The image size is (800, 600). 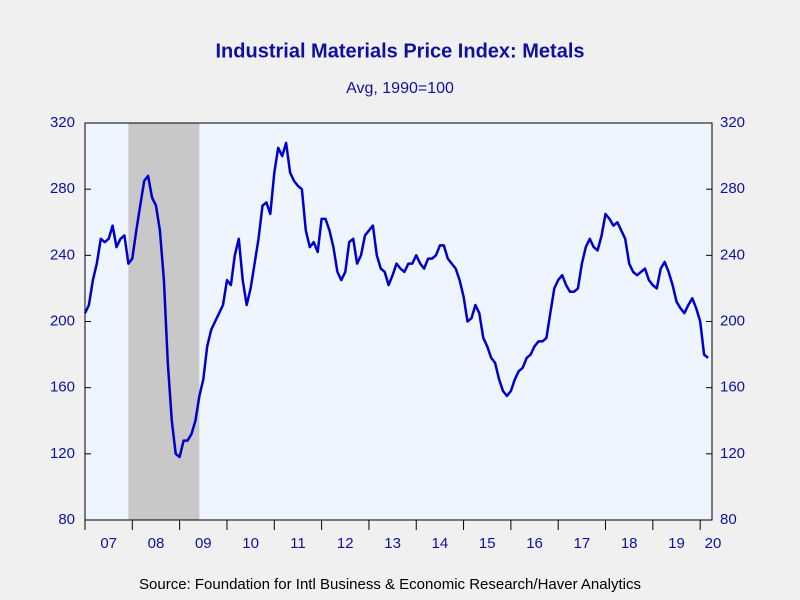 I want to click on chart-title: Industrial Materials Price Index: Metals, so click(x=399, y=51).